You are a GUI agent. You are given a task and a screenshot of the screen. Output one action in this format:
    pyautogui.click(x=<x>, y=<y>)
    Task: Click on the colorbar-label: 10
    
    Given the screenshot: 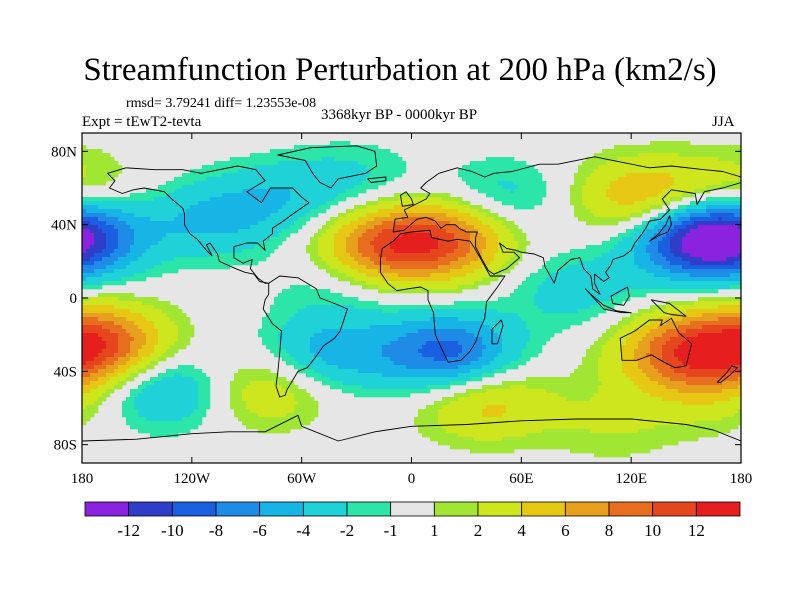 What is the action you would take?
    pyautogui.click(x=652, y=530)
    